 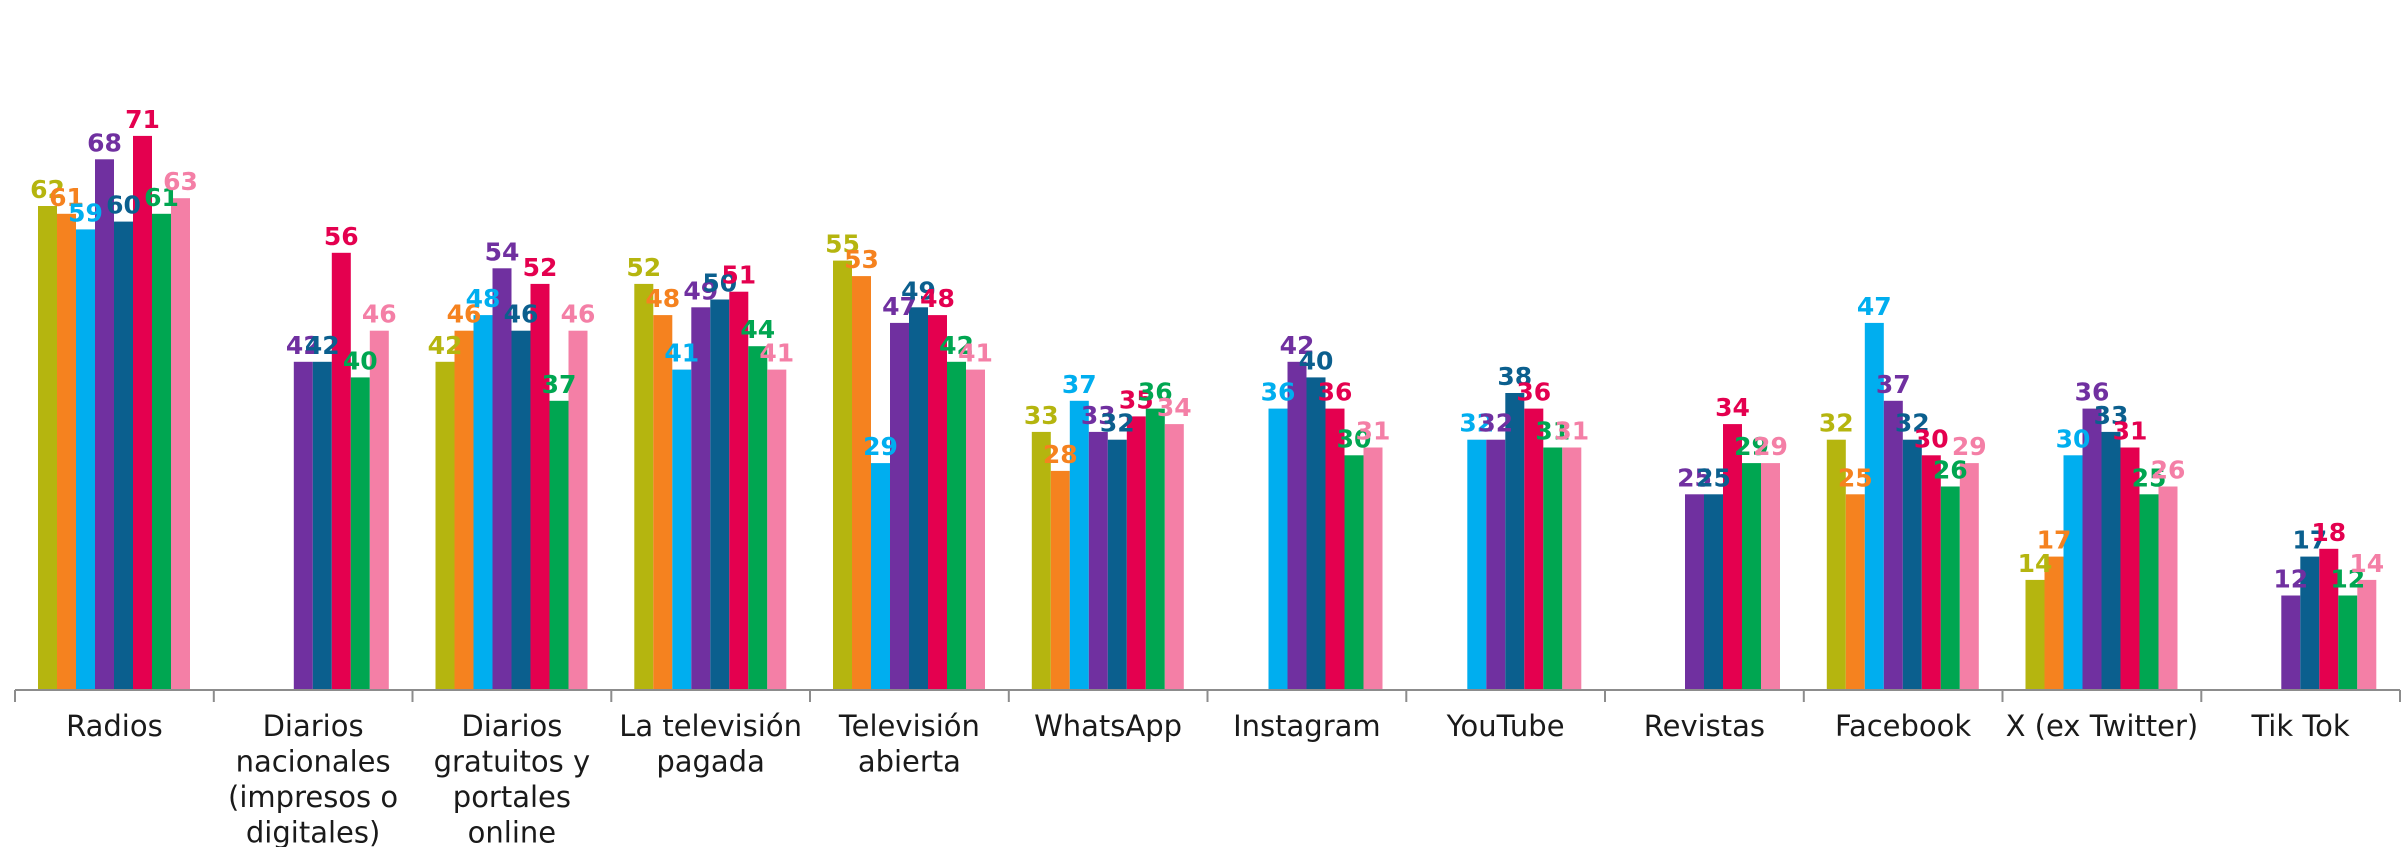 What do you see at coordinates (1903, 726) in the screenshot?
I see `category-label: Facebook` at bounding box center [1903, 726].